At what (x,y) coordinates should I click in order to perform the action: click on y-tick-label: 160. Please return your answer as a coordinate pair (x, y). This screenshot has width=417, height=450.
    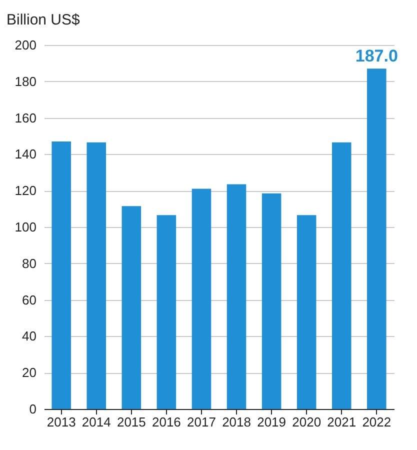
    Looking at the image, I should click on (25, 118).